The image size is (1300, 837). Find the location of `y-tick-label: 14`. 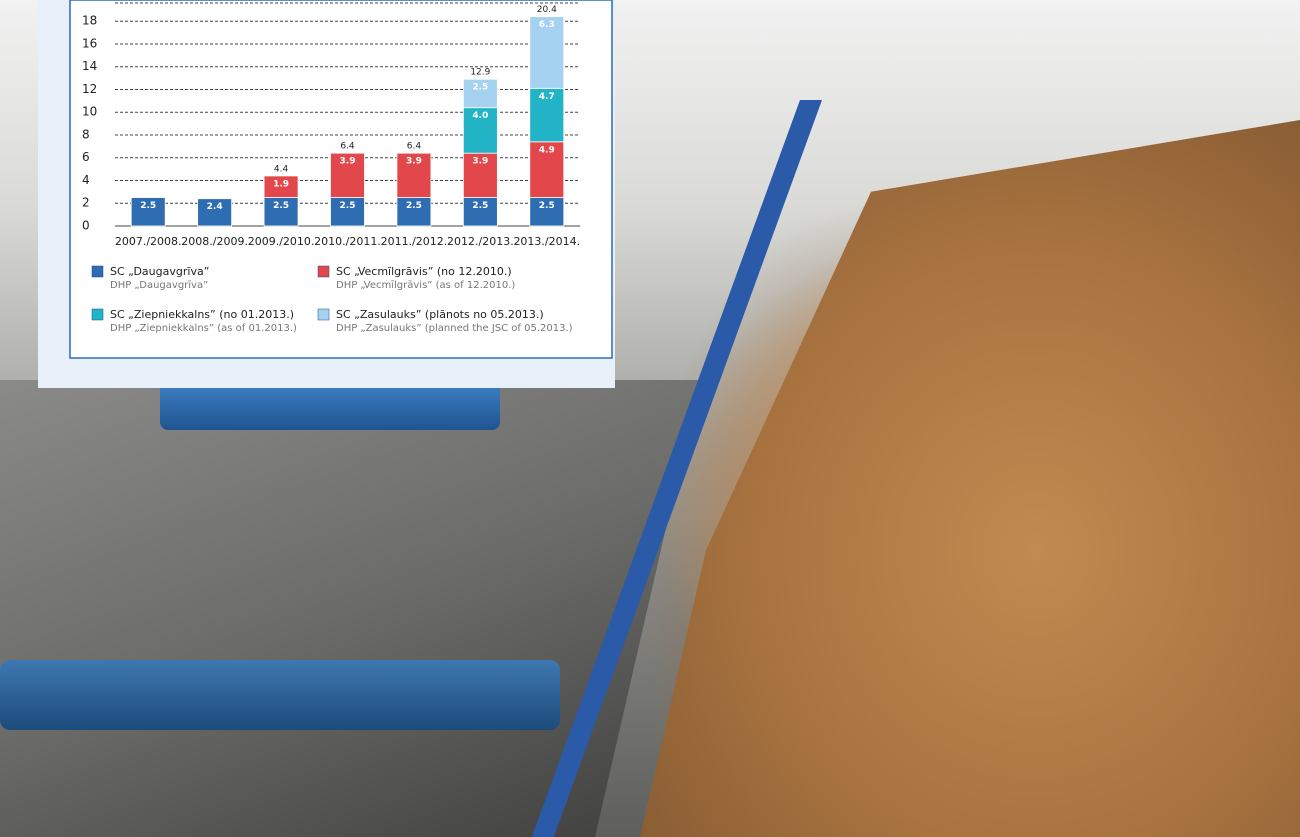

y-tick-label: 14 is located at coordinates (89, 66).